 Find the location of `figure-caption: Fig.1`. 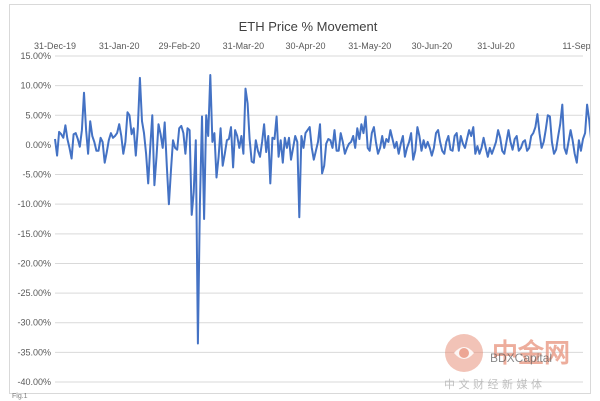

figure-caption: Fig.1 is located at coordinates (20, 396).